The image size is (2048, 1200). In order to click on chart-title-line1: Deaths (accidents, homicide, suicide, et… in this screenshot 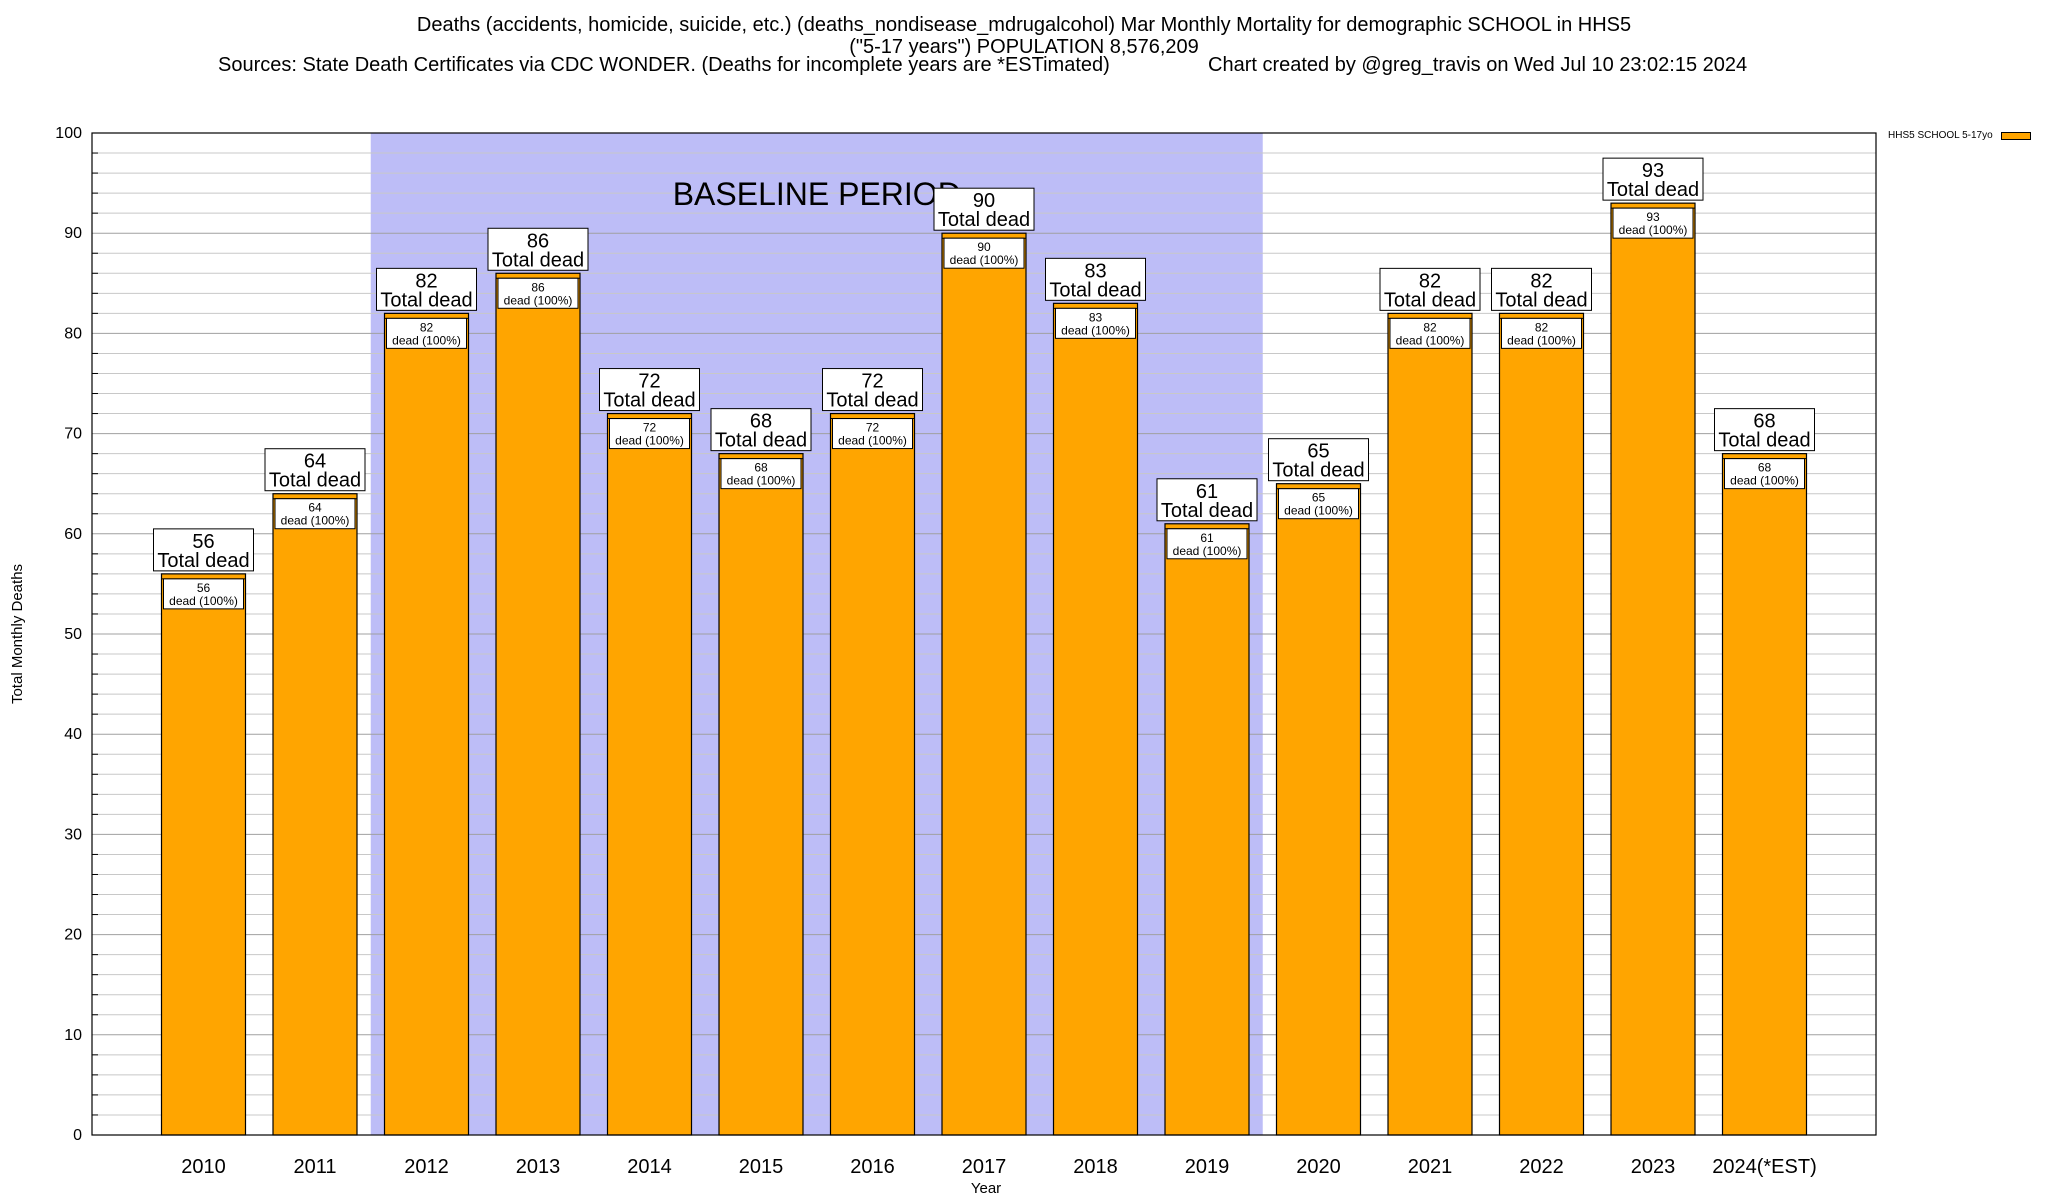, I will do `click(1024, 25)`.